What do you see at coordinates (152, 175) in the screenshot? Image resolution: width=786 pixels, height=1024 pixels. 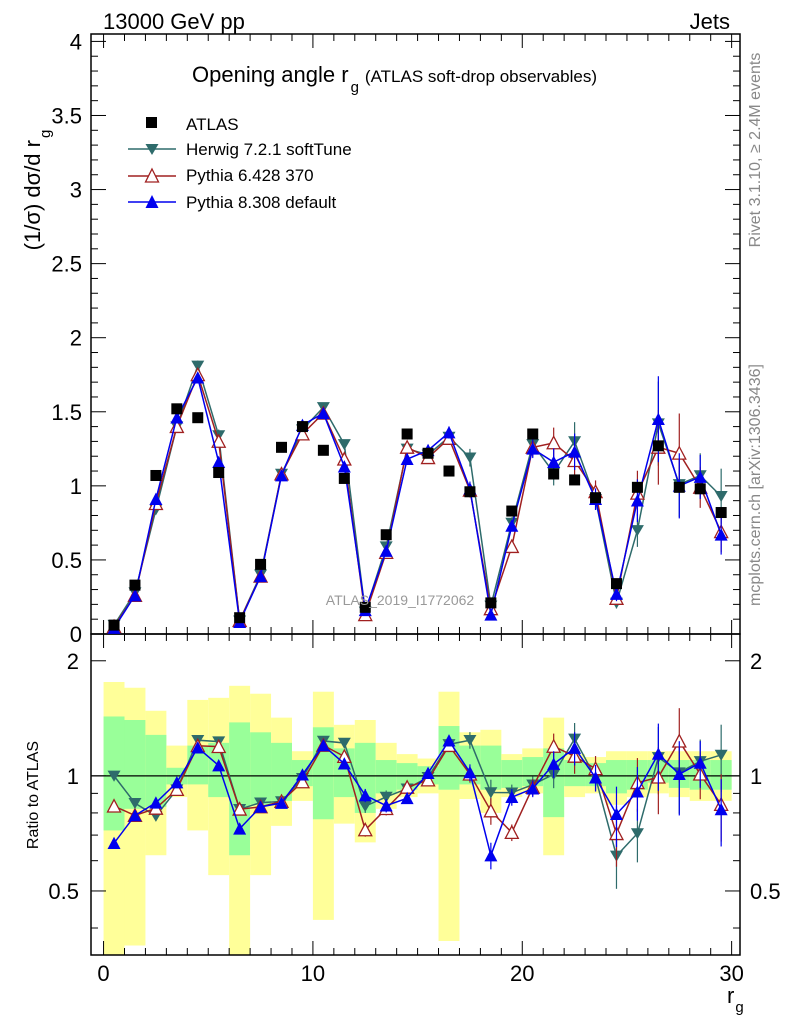 I see `legend-marker-pythia6` at bounding box center [152, 175].